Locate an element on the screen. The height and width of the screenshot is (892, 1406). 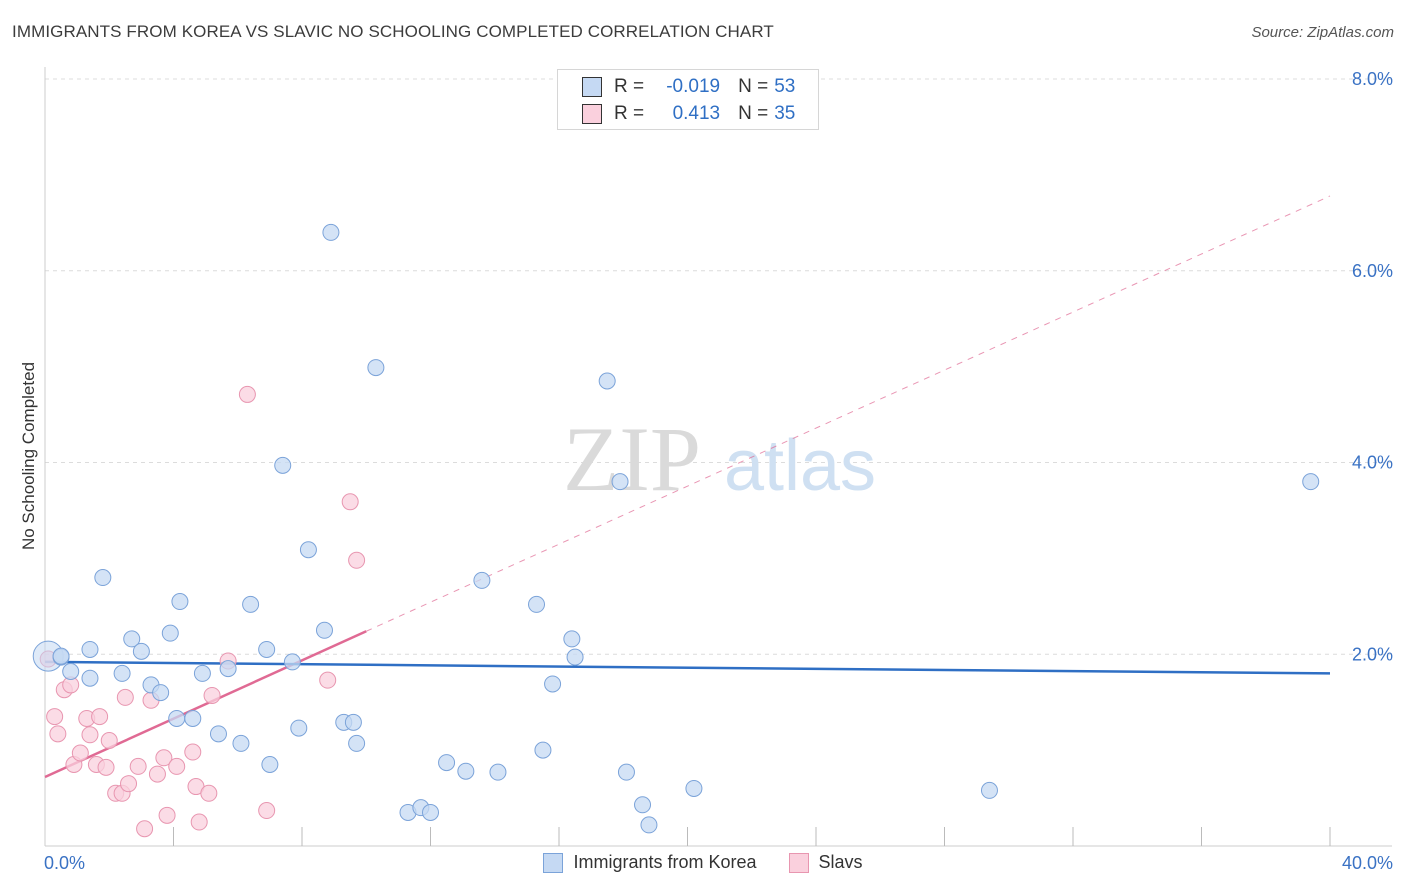
legend-item-slavs: Slavs is located at coordinates (825, 862).